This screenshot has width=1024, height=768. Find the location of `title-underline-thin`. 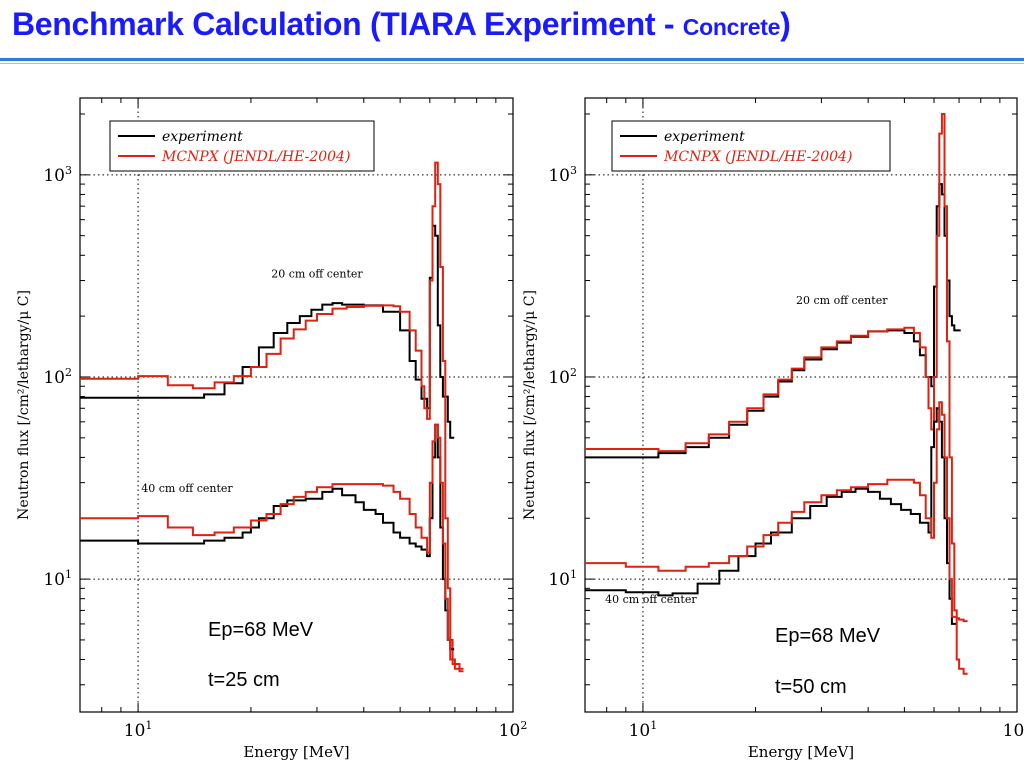

title-underline-thin is located at coordinates (512, 63).